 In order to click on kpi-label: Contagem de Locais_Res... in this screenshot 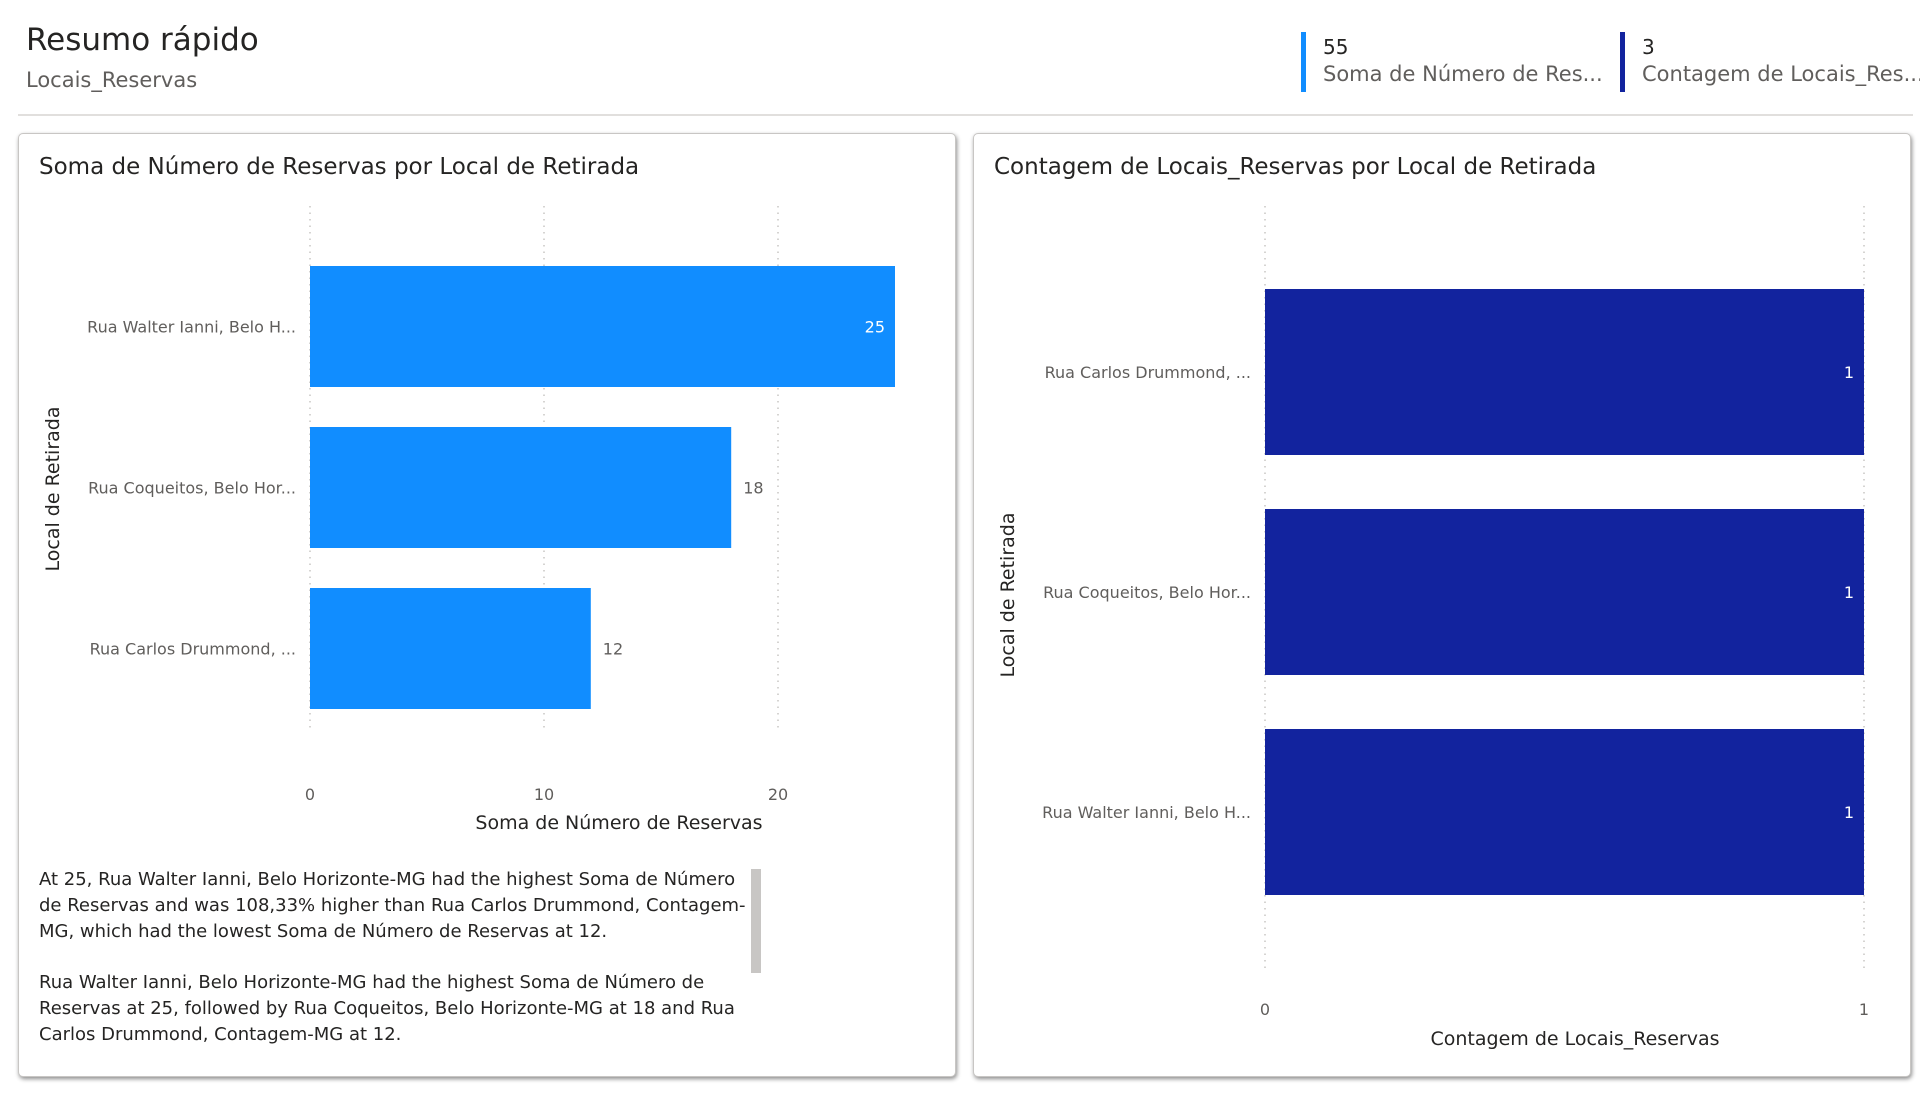, I will do `click(1781, 74)`.